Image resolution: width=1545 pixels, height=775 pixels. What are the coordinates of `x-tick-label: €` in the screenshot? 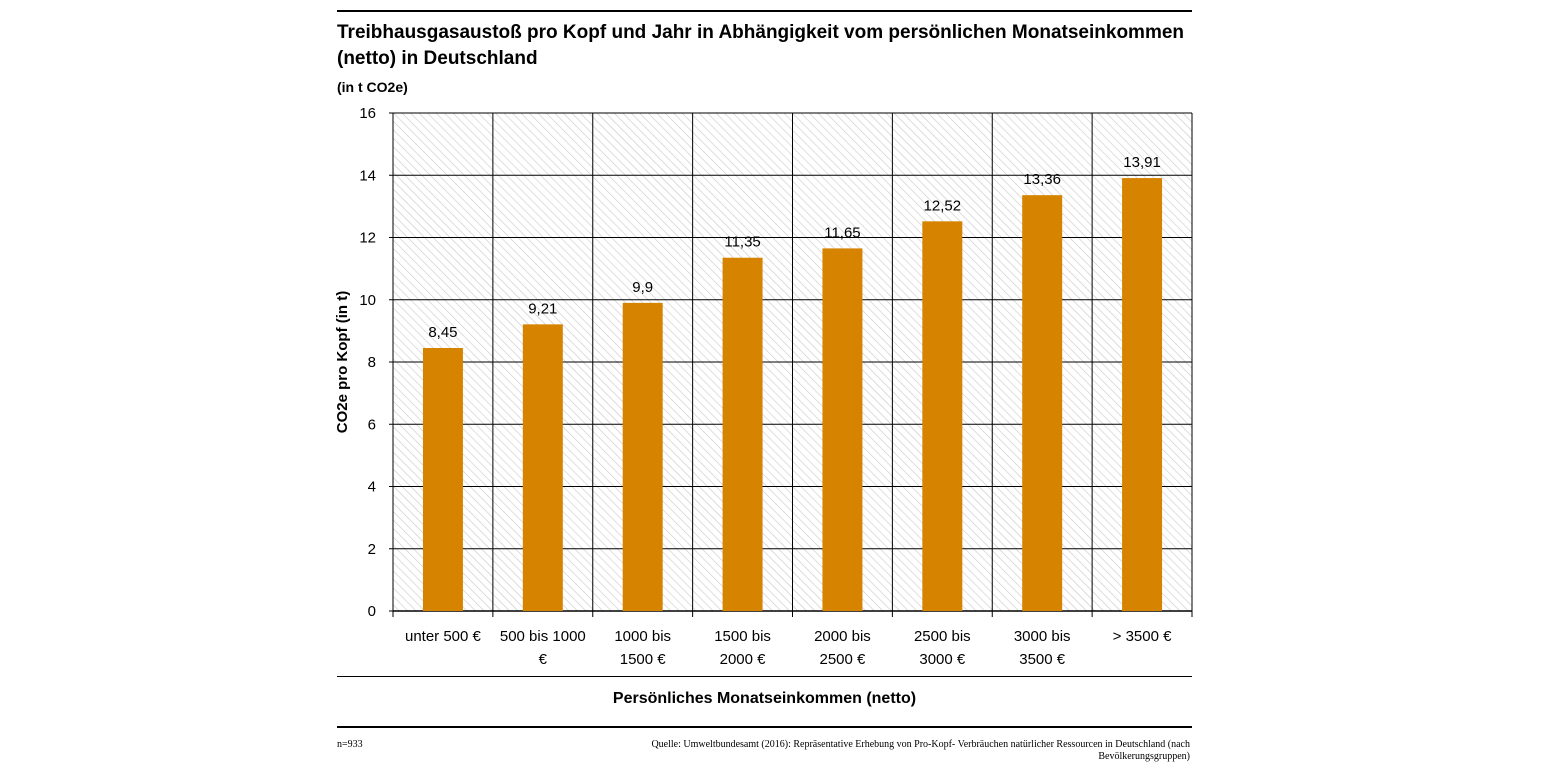 It's located at (543, 659).